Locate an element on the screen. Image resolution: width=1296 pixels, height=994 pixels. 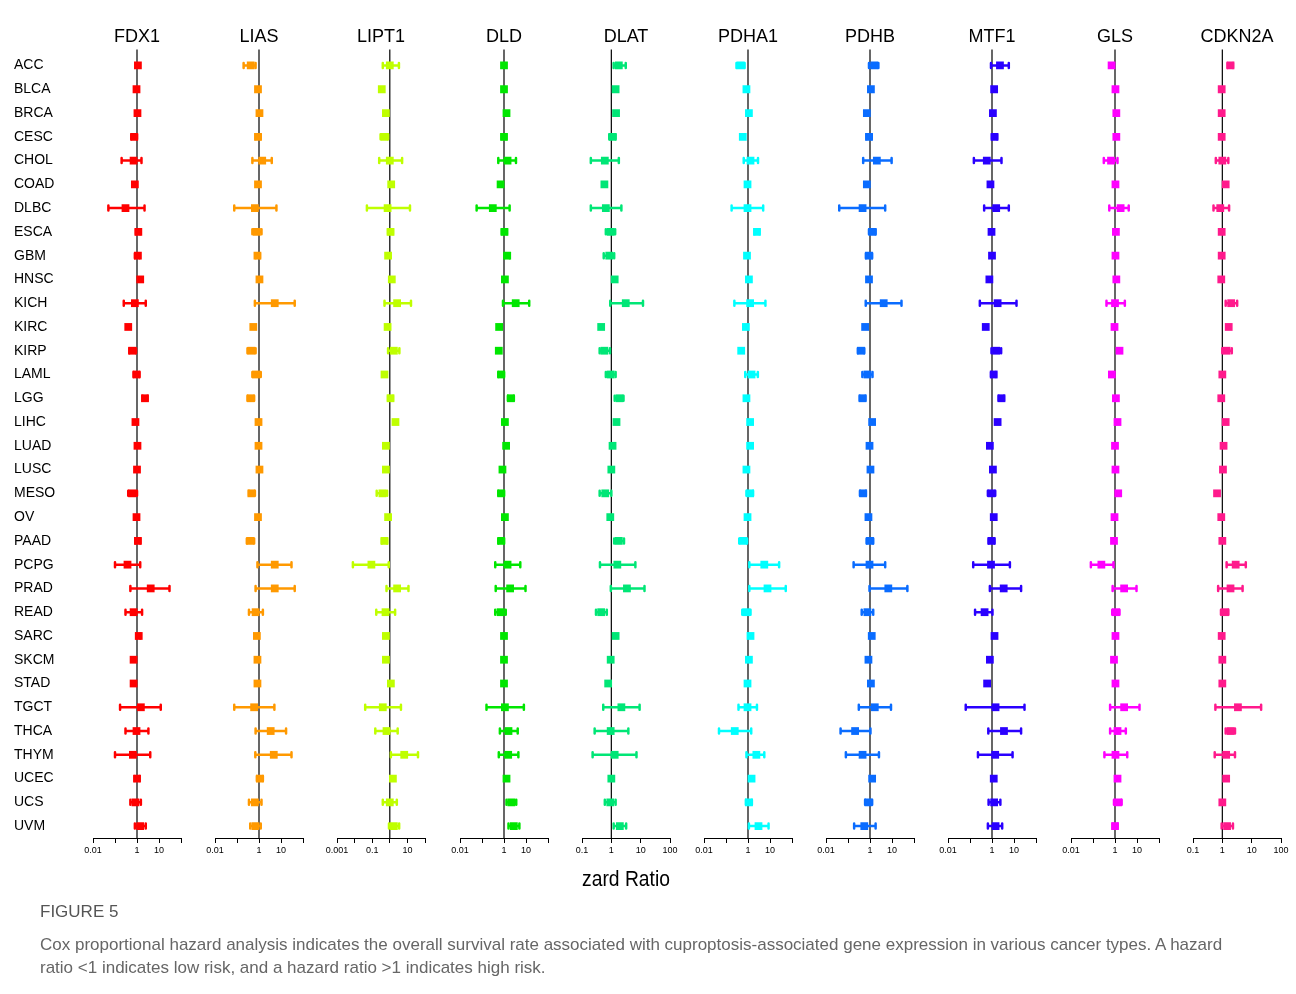
y-tick-label: UCS is located at coordinates (29, 801).